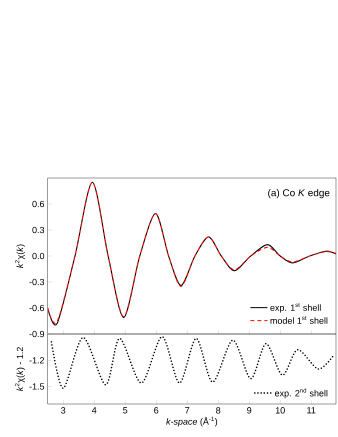 The height and width of the screenshot is (437, 338). Describe the element at coordinates (38, 204) in the screenshot. I see `y-tick-label: 0.6` at that location.